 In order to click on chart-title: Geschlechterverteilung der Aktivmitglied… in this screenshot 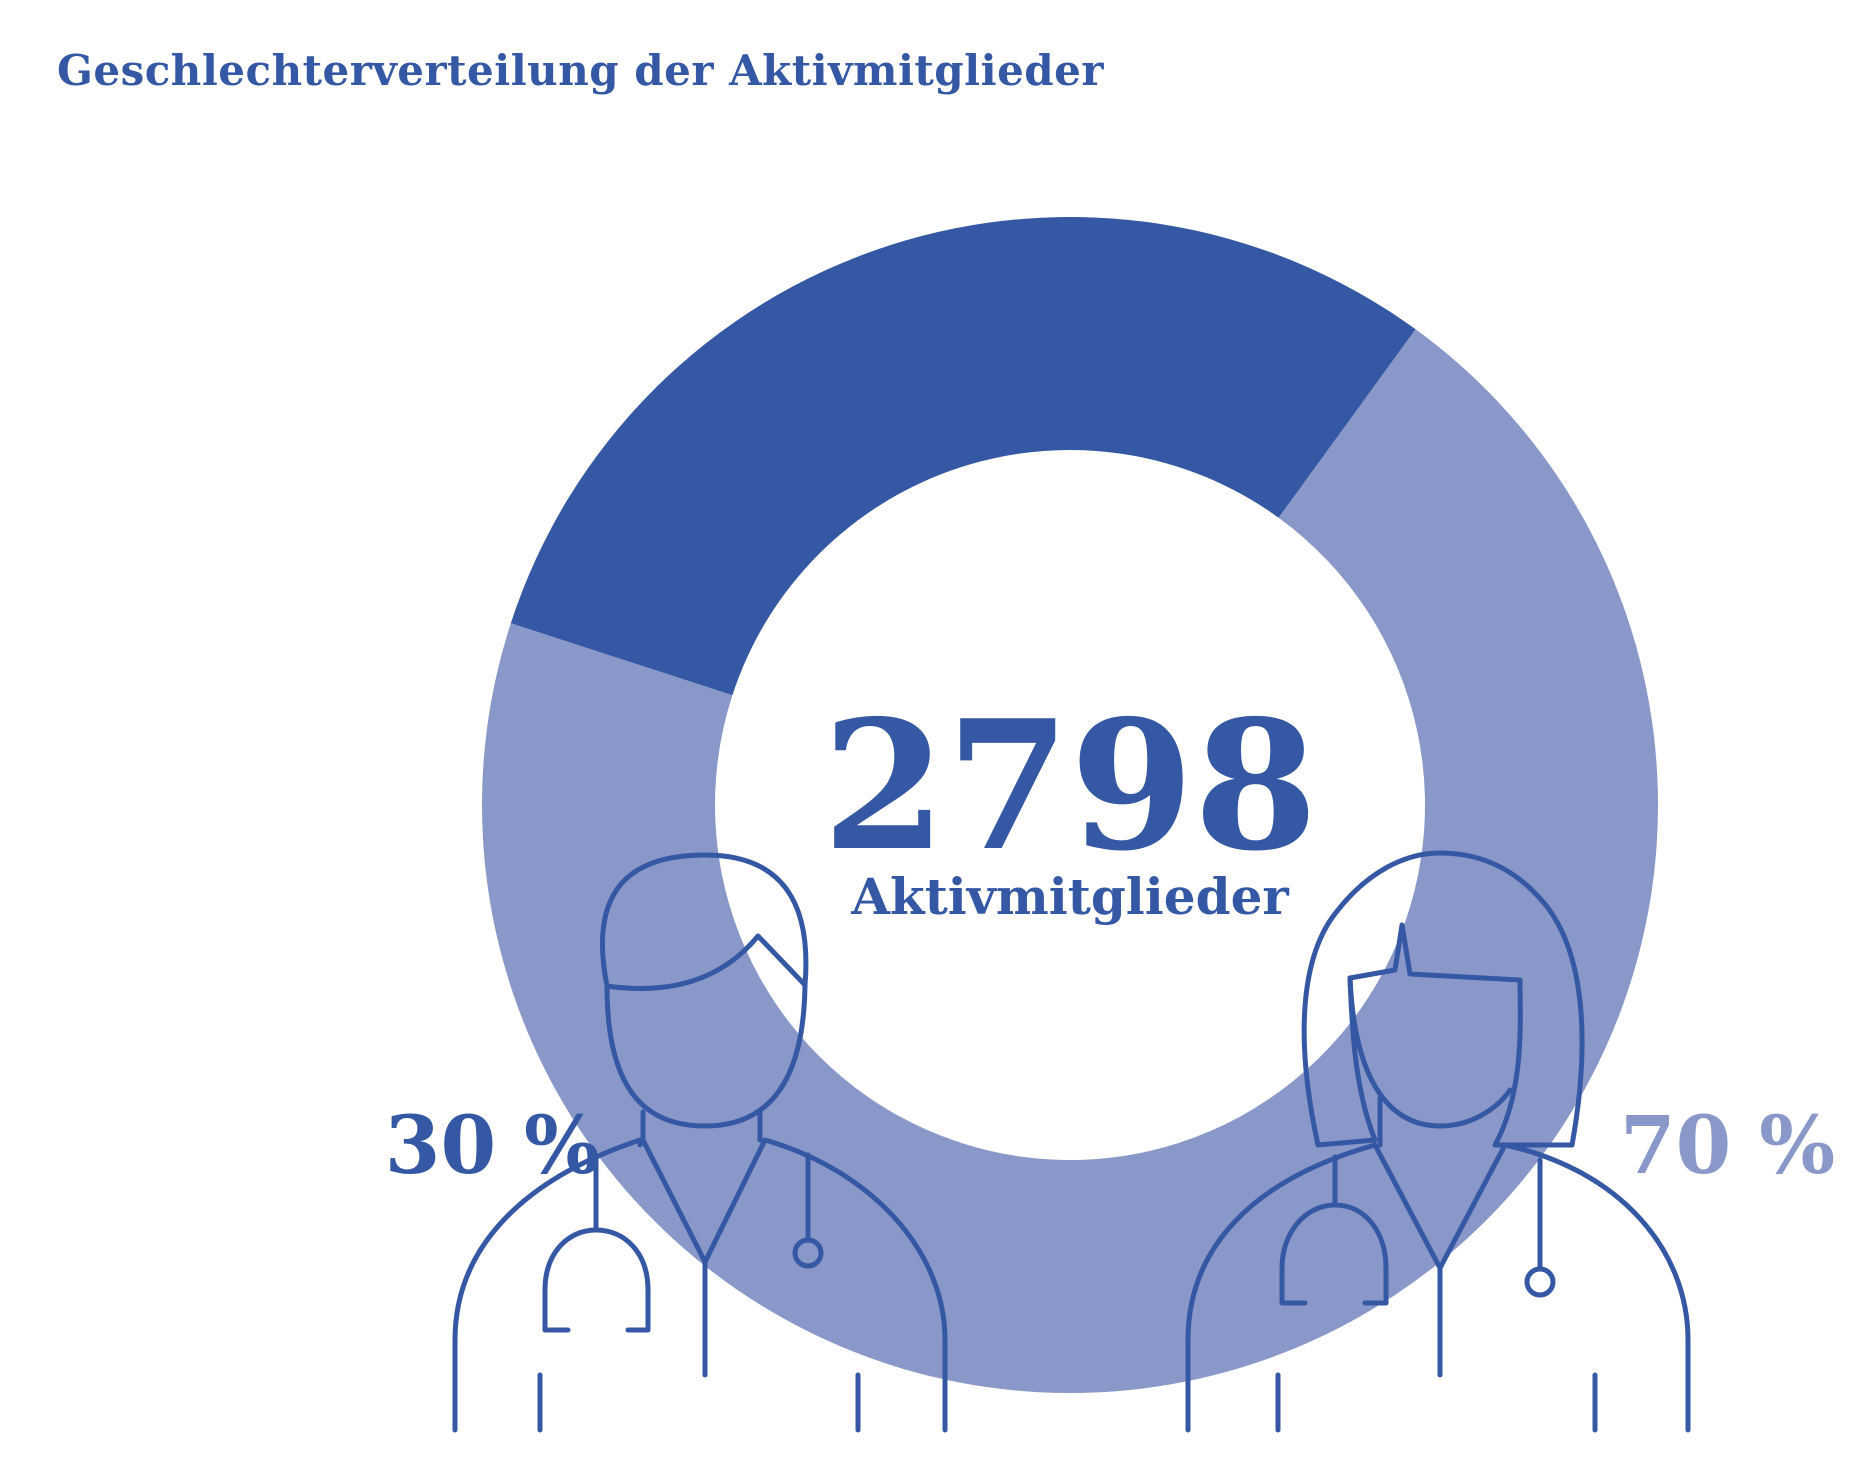, I will do `click(581, 70)`.